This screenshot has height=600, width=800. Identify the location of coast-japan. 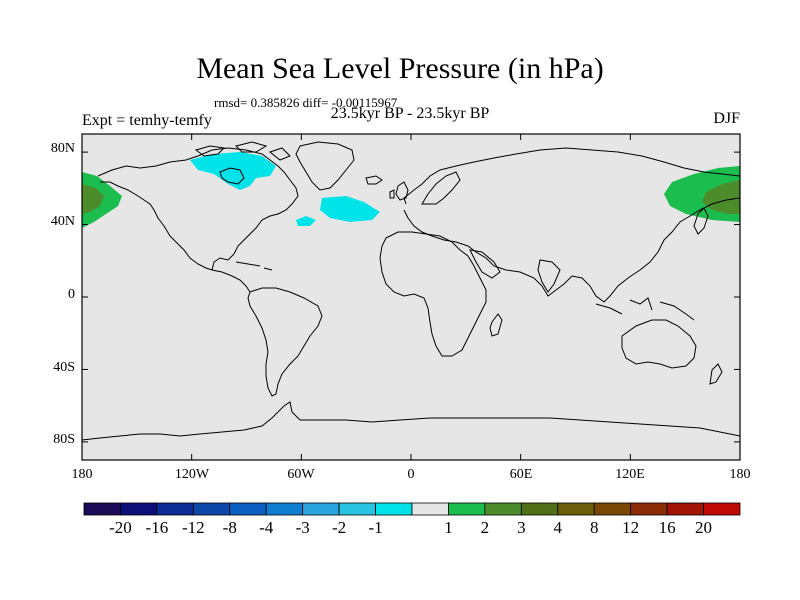
(701, 221).